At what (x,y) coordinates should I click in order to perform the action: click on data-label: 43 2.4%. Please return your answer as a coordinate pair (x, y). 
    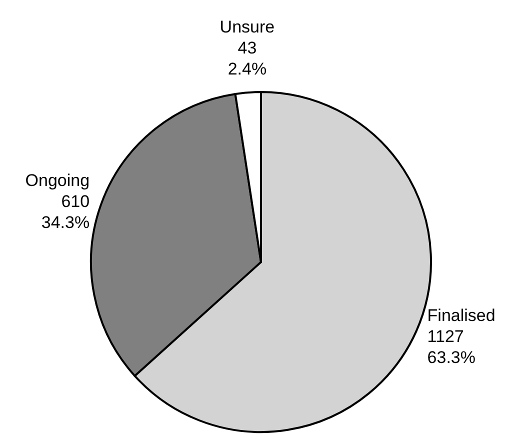
    Looking at the image, I should click on (247, 58).